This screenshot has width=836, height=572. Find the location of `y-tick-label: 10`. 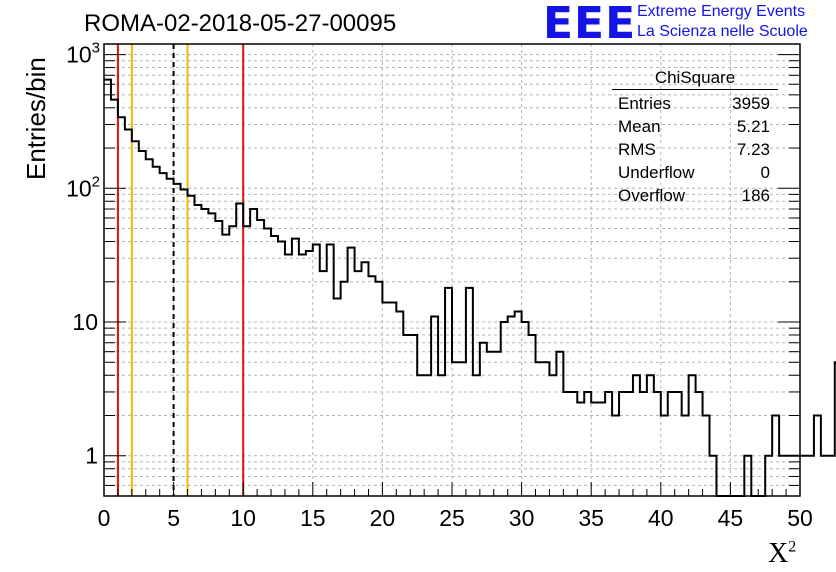

y-tick-label: 10 is located at coordinates (85, 322).